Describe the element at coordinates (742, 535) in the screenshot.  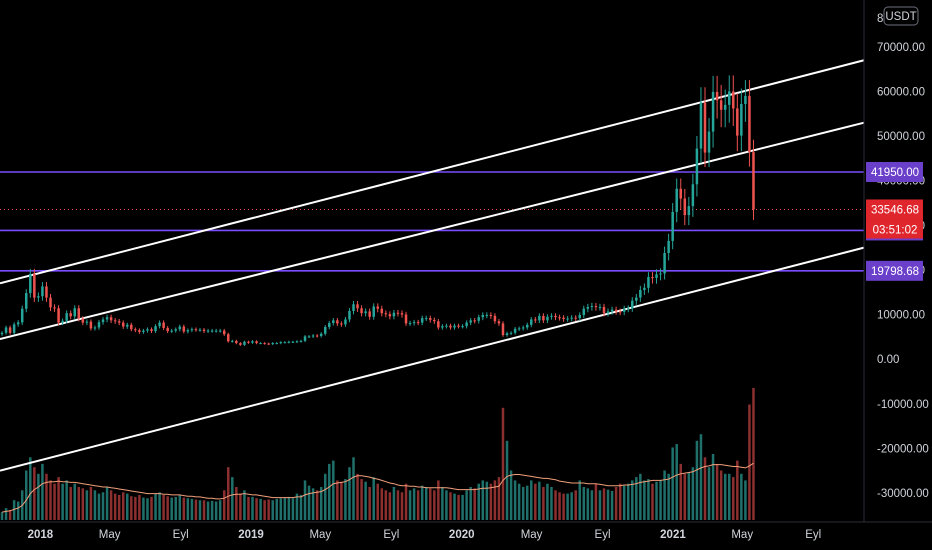
I see `x-tick-label: May` at that location.